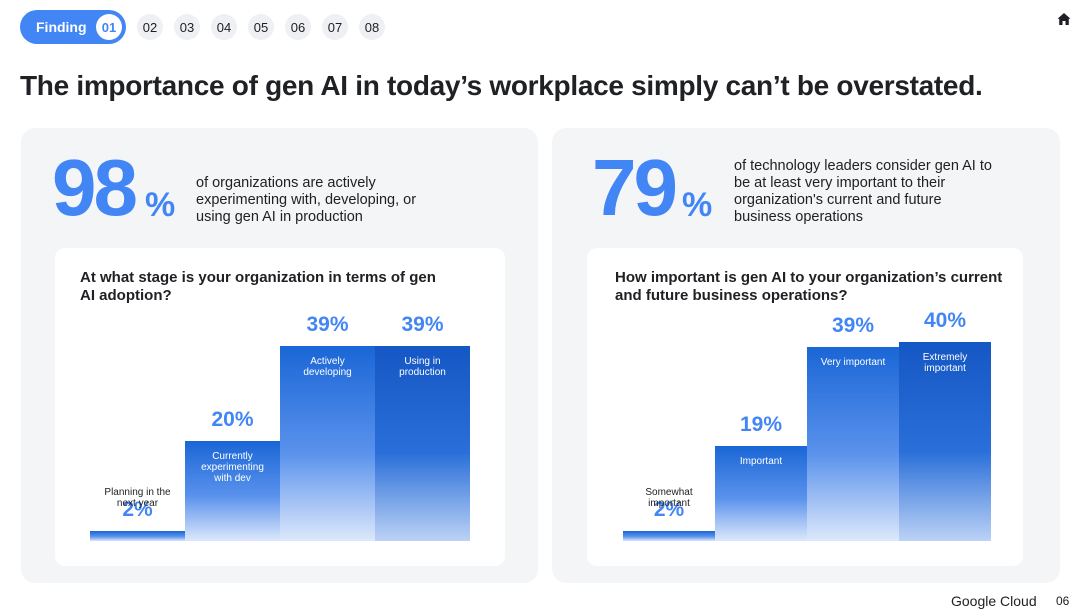 The image size is (1080, 609). Describe the element at coordinates (372, 27) in the screenshot. I see `finding-tab-08: 08` at that location.